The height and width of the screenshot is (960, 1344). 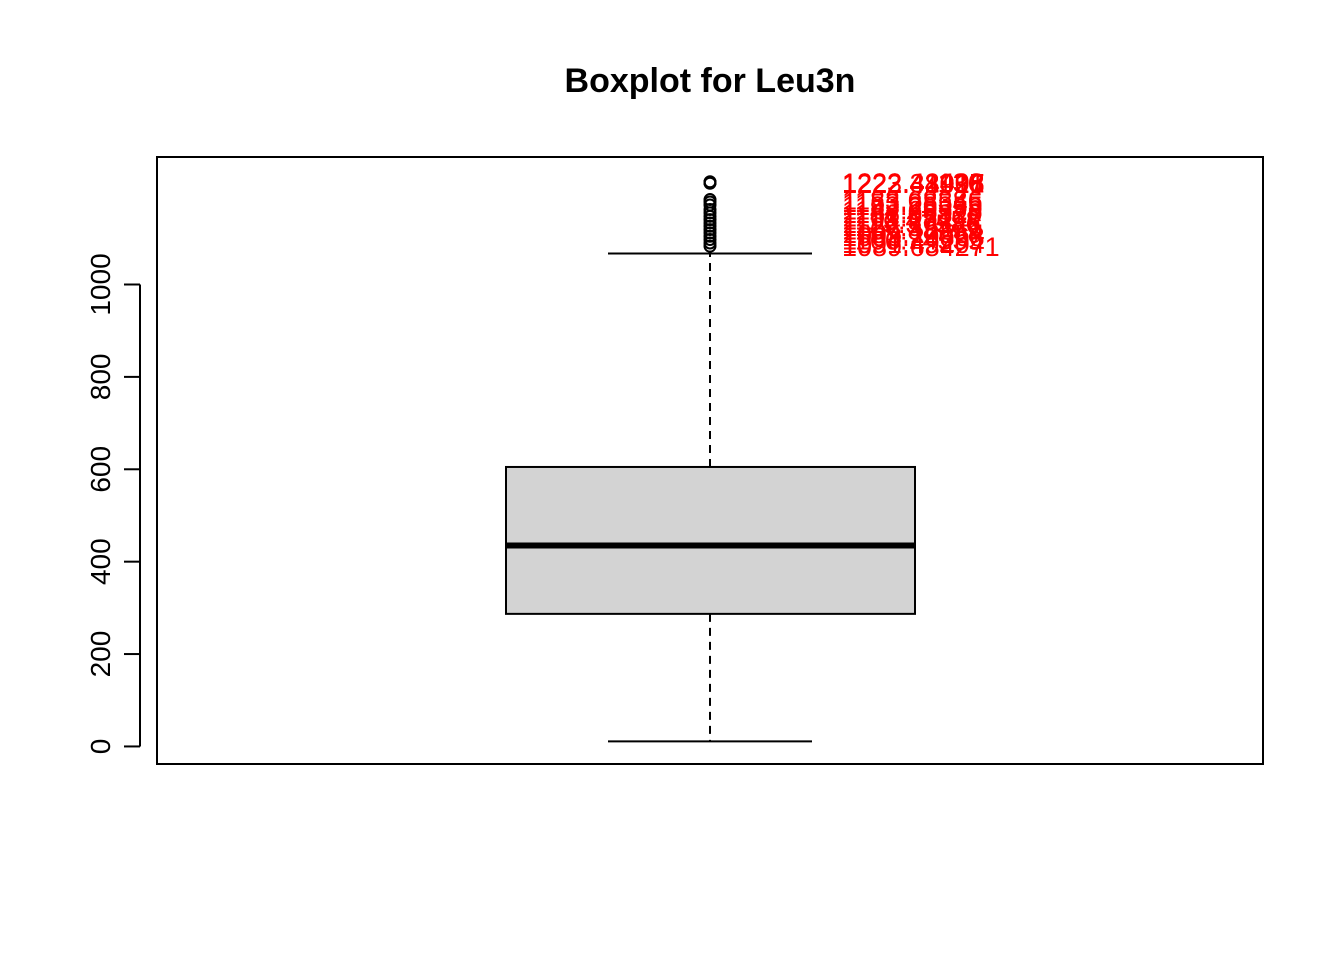 What do you see at coordinates (710, 213) in the screenshot?
I see `outlier-points` at bounding box center [710, 213].